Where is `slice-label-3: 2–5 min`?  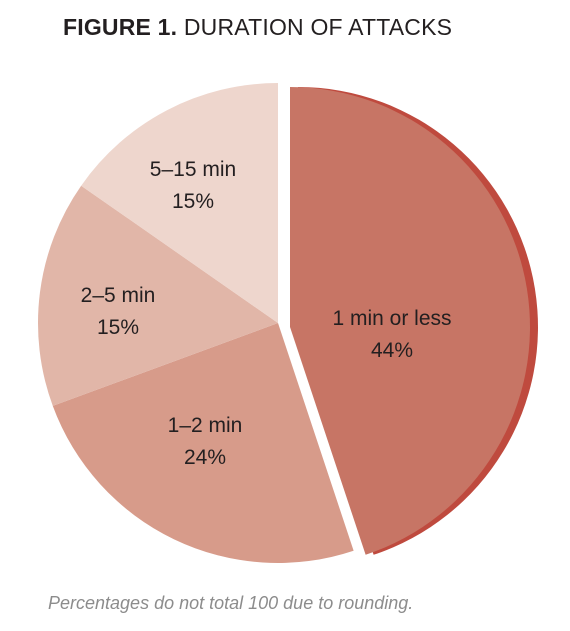 slice-label-3: 2–5 min is located at coordinates (118, 295).